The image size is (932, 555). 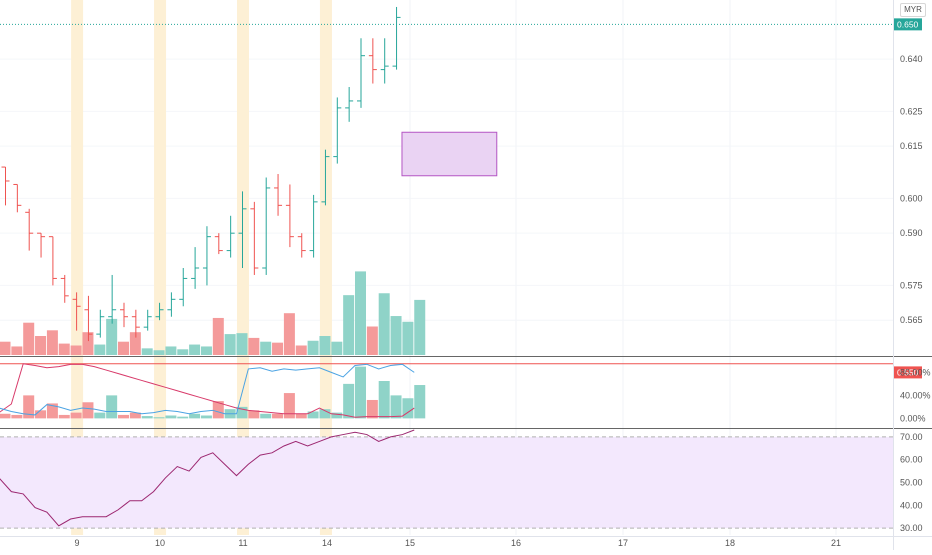 I want to click on price-marker-bg, so click(x=908, y=24).